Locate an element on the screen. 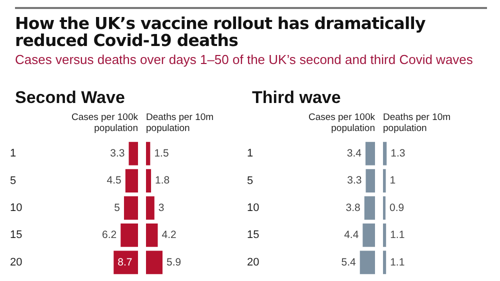  data-label: 1.8 is located at coordinates (162, 180).